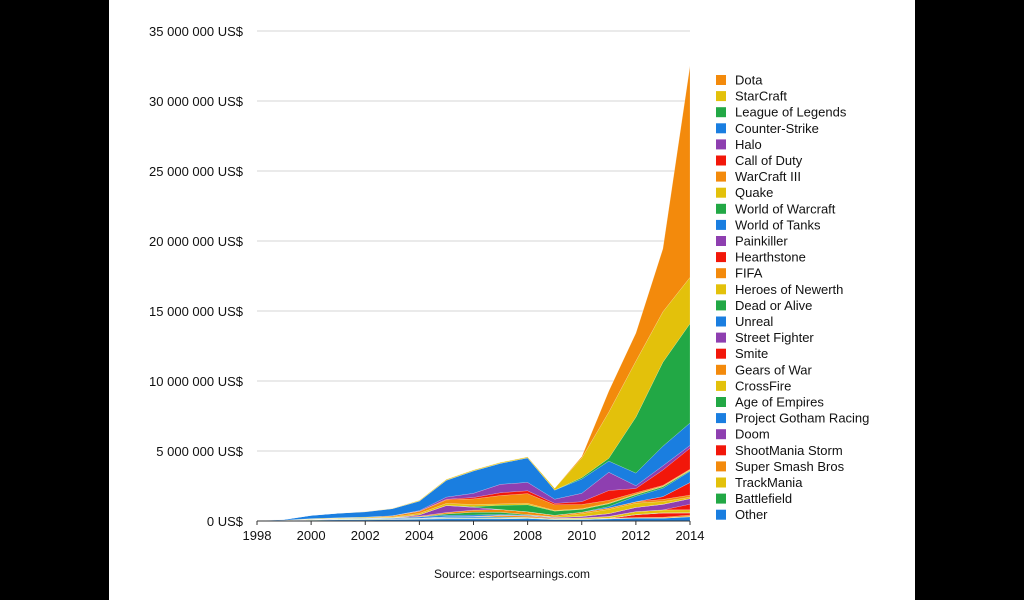 The image size is (1024, 600). What do you see at coordinates (365, 535) in the screenshot?
I see `x-tick-label: 2002` at bounding box center [365, 535].